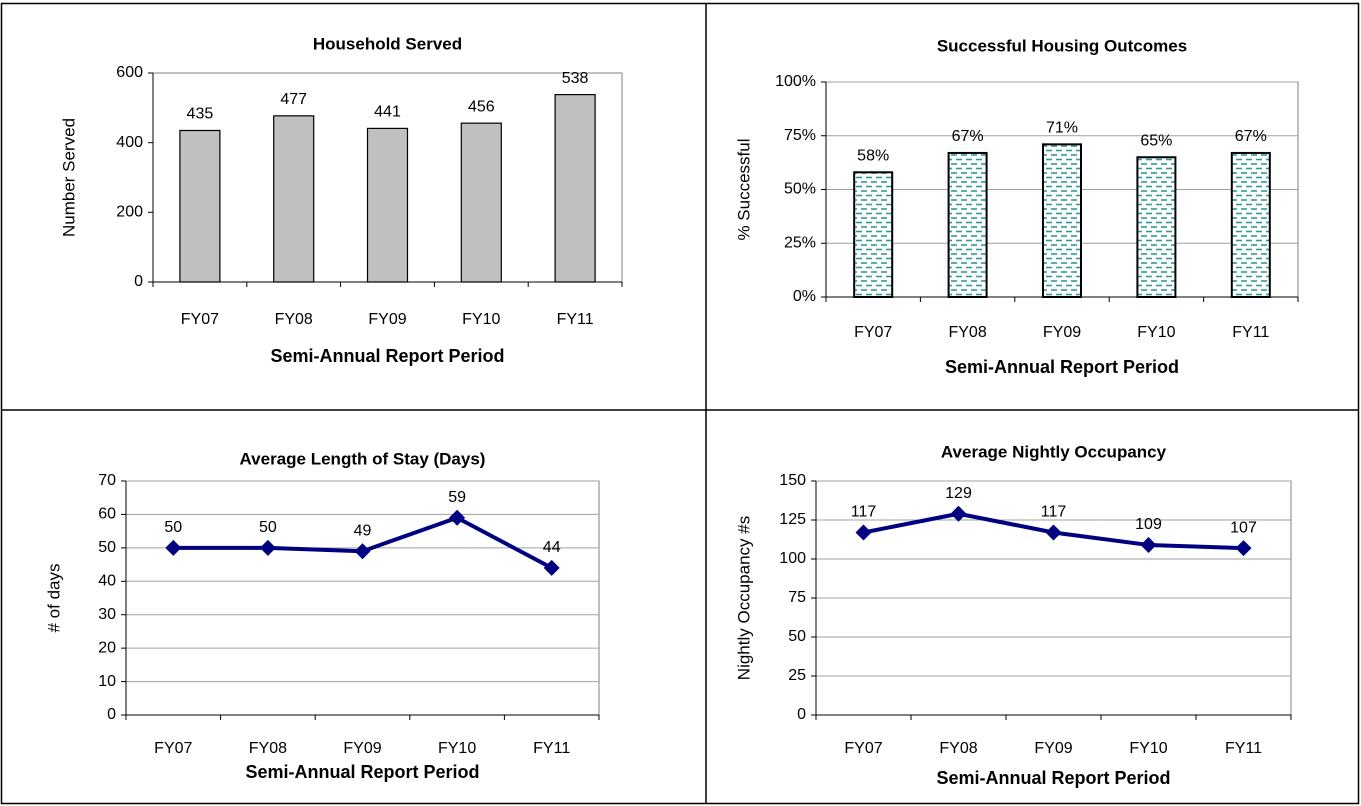 Image resolution: width=1361 pixels, height=806 pixels. Describe the element at coordinates (107, 647) in the screenshot. I see `y-tick-label: 20` at that location.